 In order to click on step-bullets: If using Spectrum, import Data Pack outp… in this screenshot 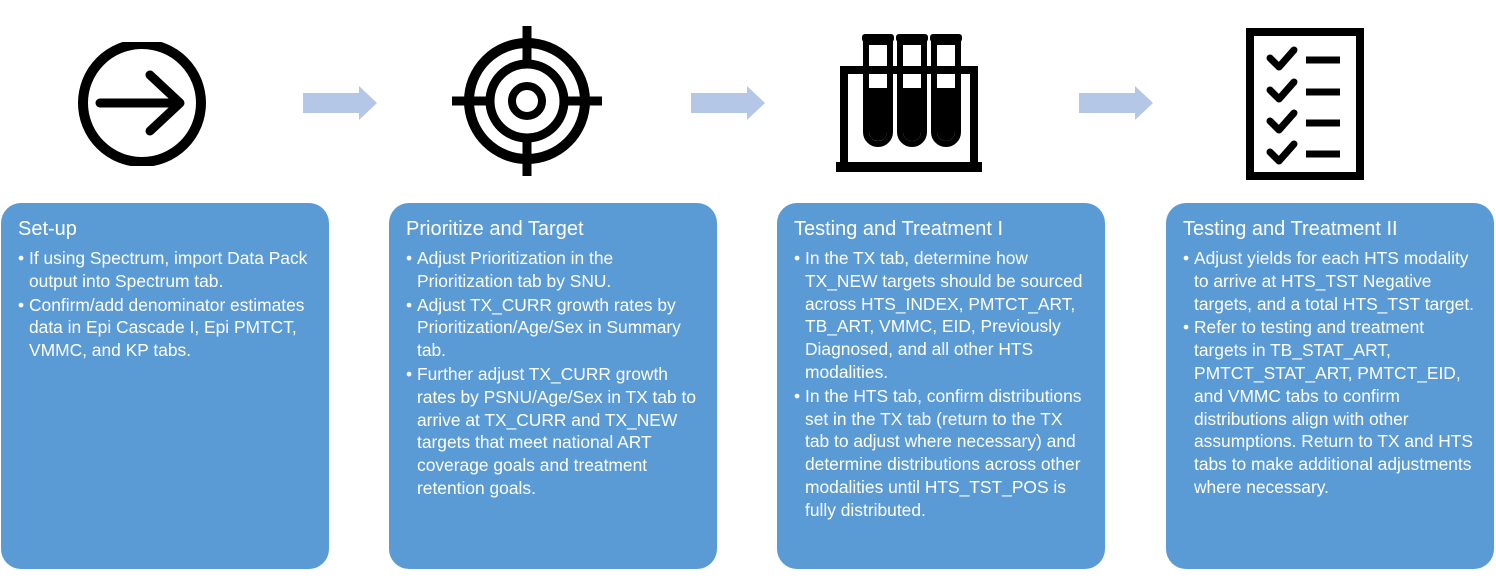, I will do `click(166, 304)`.